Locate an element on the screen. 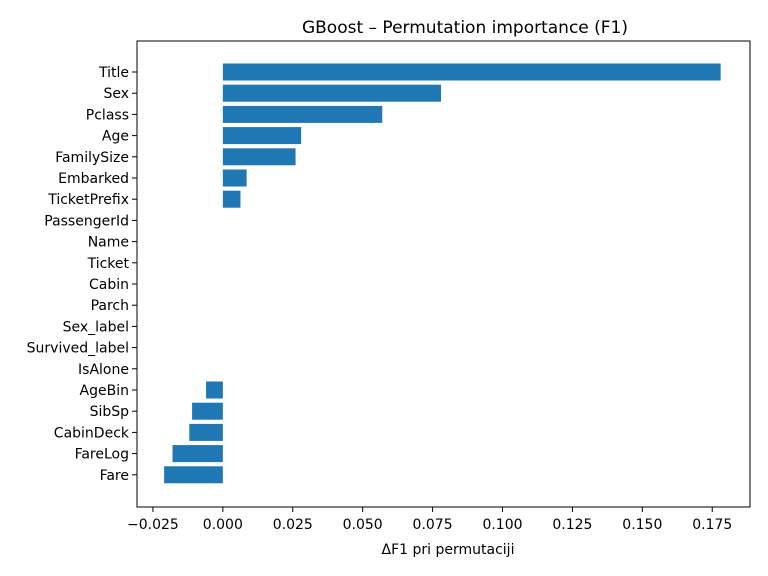  x-tick-label: 0.025 is located at coordinates (293, 525).